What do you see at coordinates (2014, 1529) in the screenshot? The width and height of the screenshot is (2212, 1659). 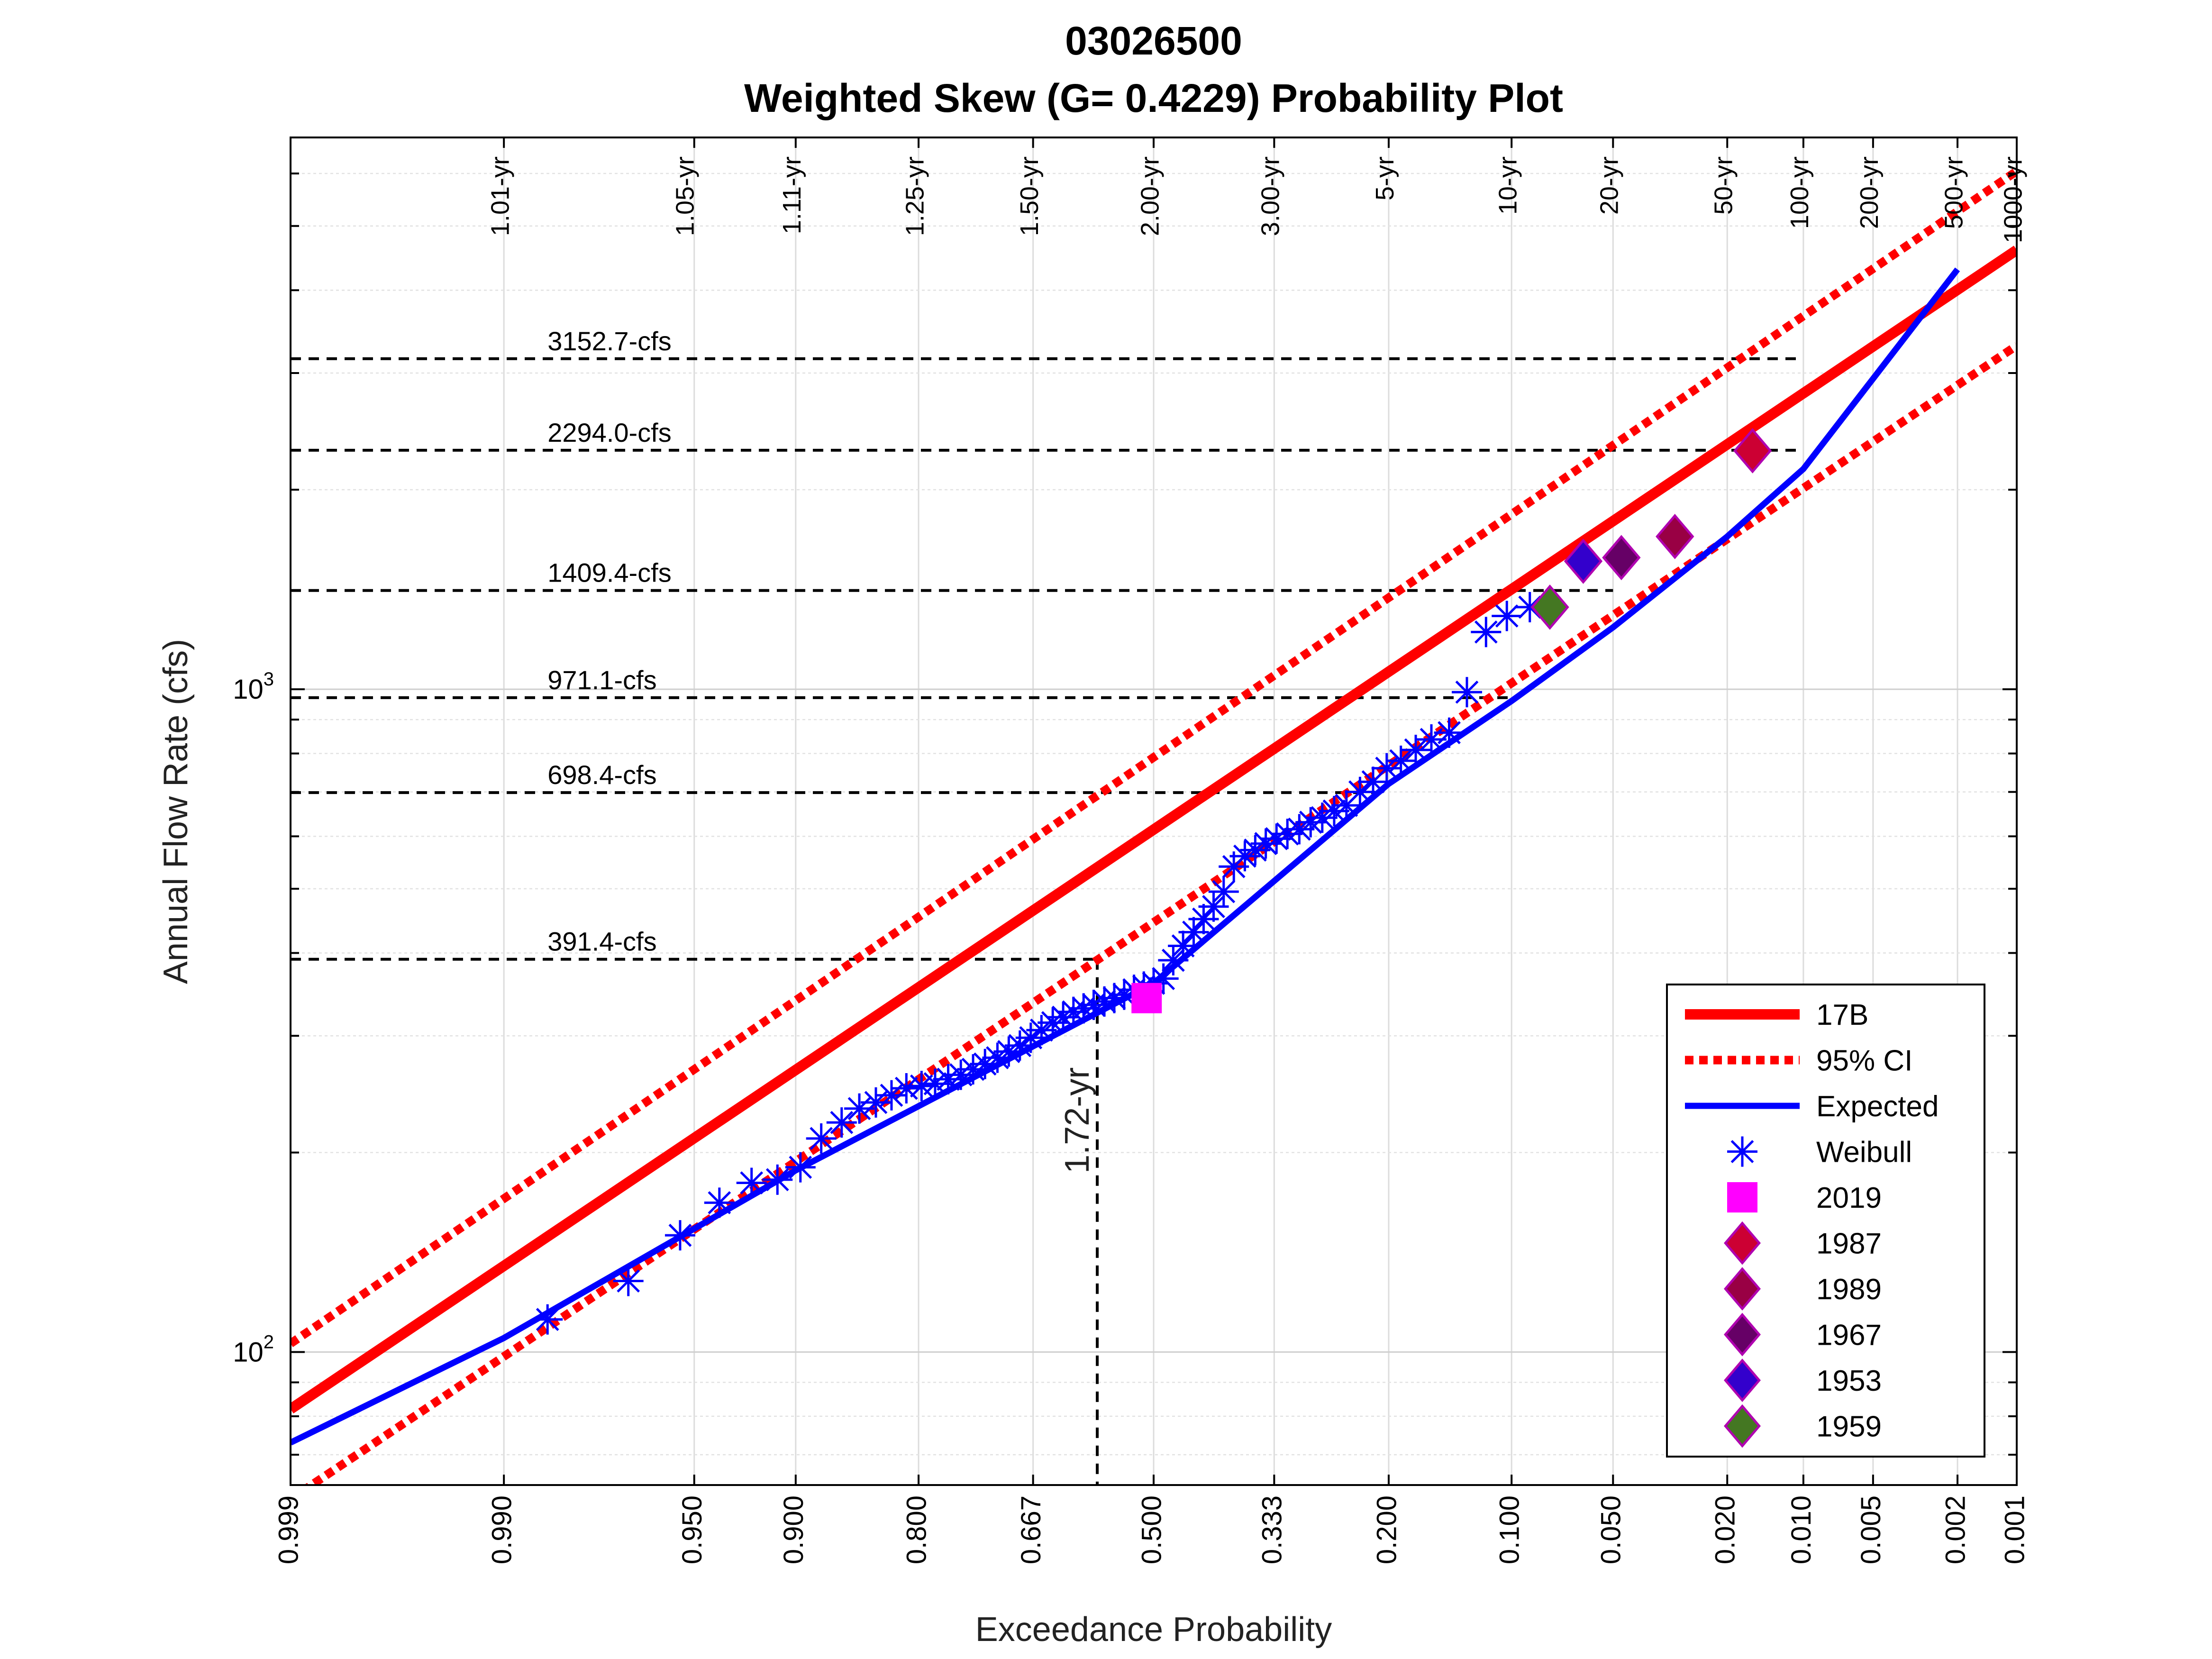 I see `x-tick-label: 0.001` at bounding box center [2014, 1529].